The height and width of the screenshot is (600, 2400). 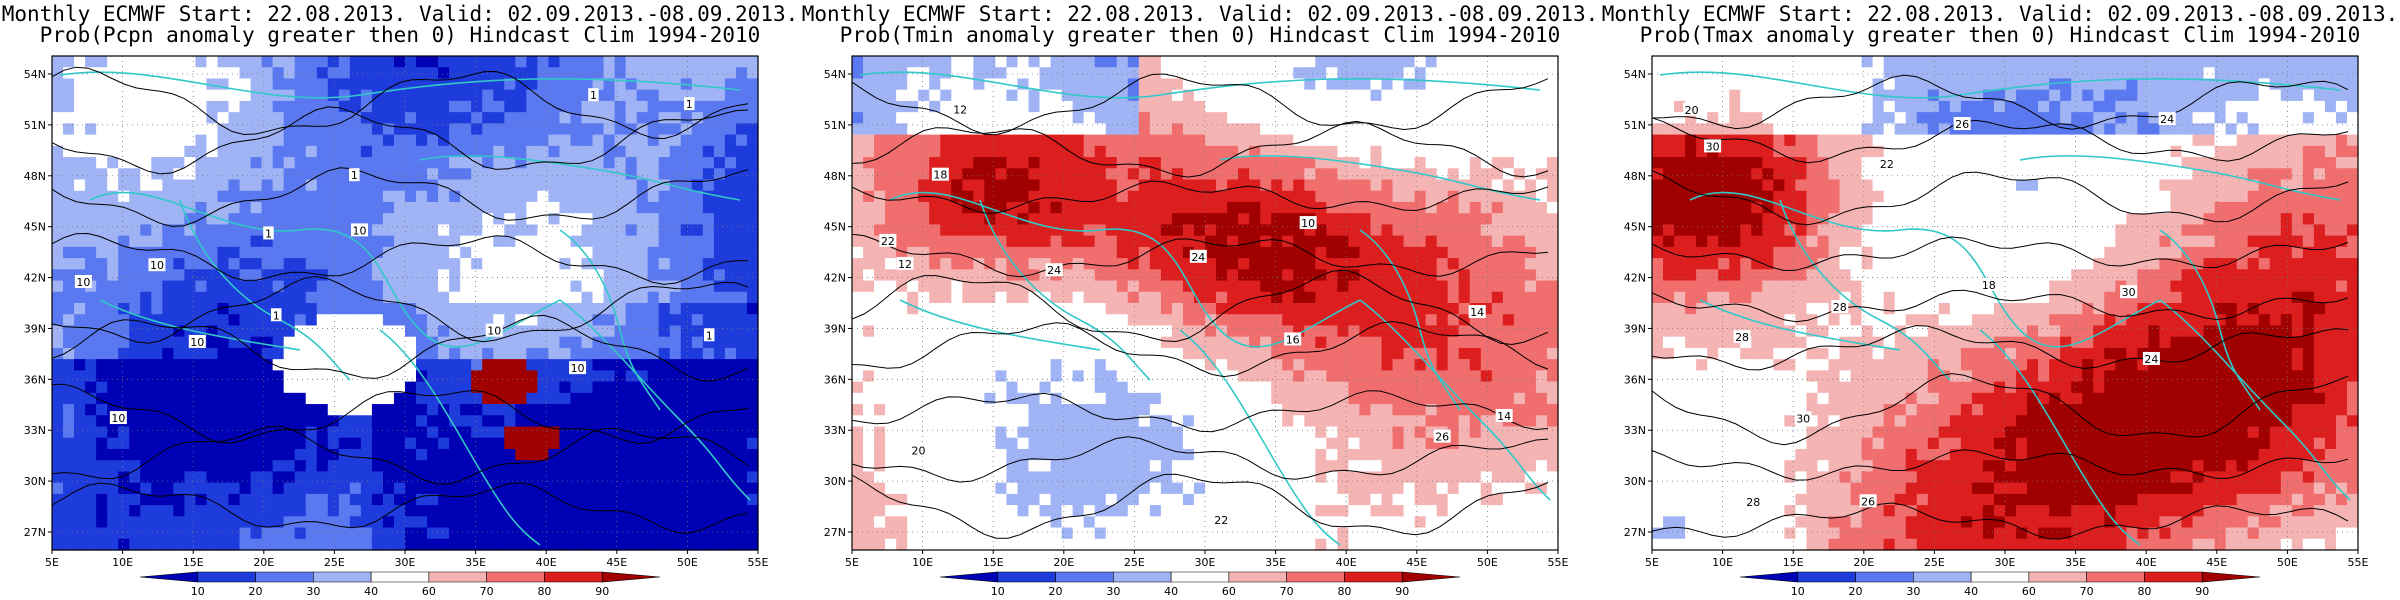 What do you see at coordinates (400, 455) in the screenshot?
I see `contour-line` at bounding box center [400, 455].